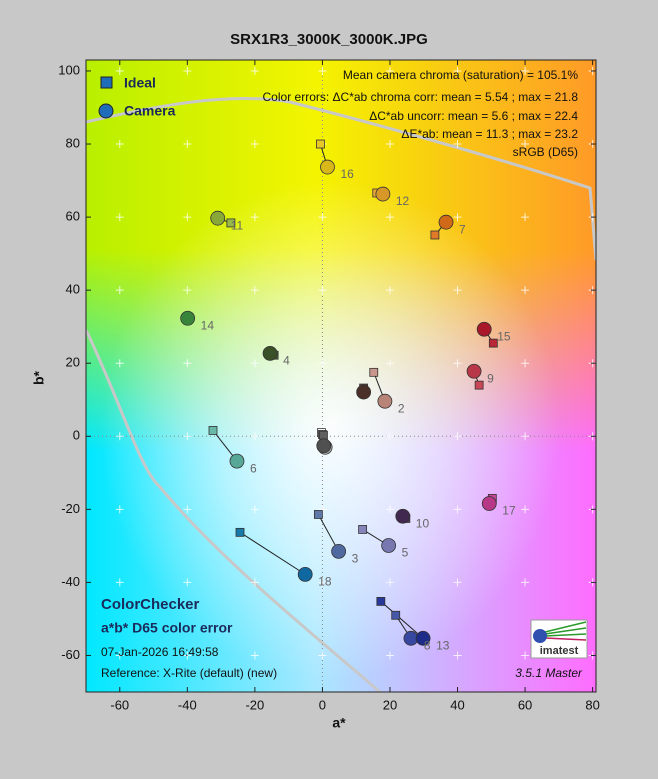 The height and width of the screenshot is (779, 658). What do you see at coordinates (490, 378) in the screenshot?
I see `patch-label: 9` at bounding box center [490, 378].